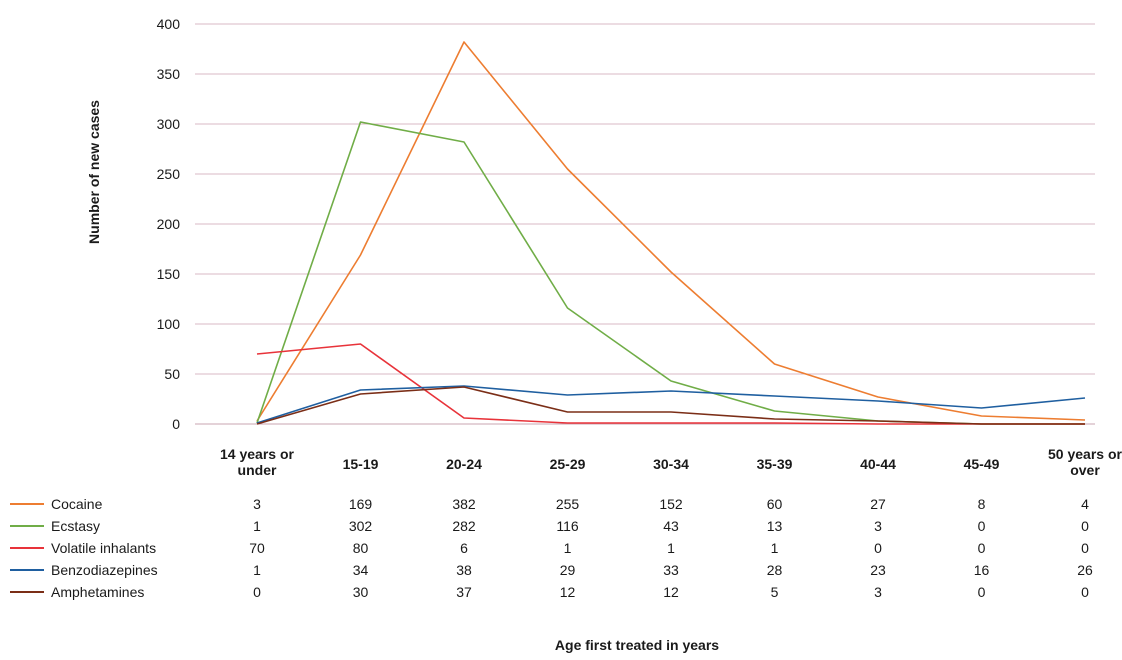 The width and height of the screenshot is (1122, 660). Describe the element at coordinates (361, 526) in the screenshot. I see `table-cell: 302` at that location.